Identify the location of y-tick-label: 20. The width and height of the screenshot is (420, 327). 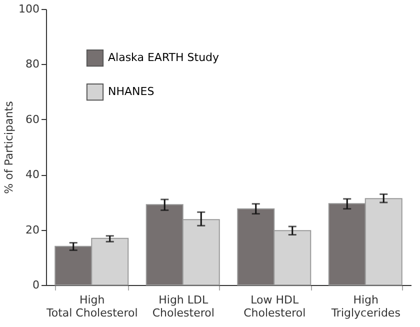
(33, 229).